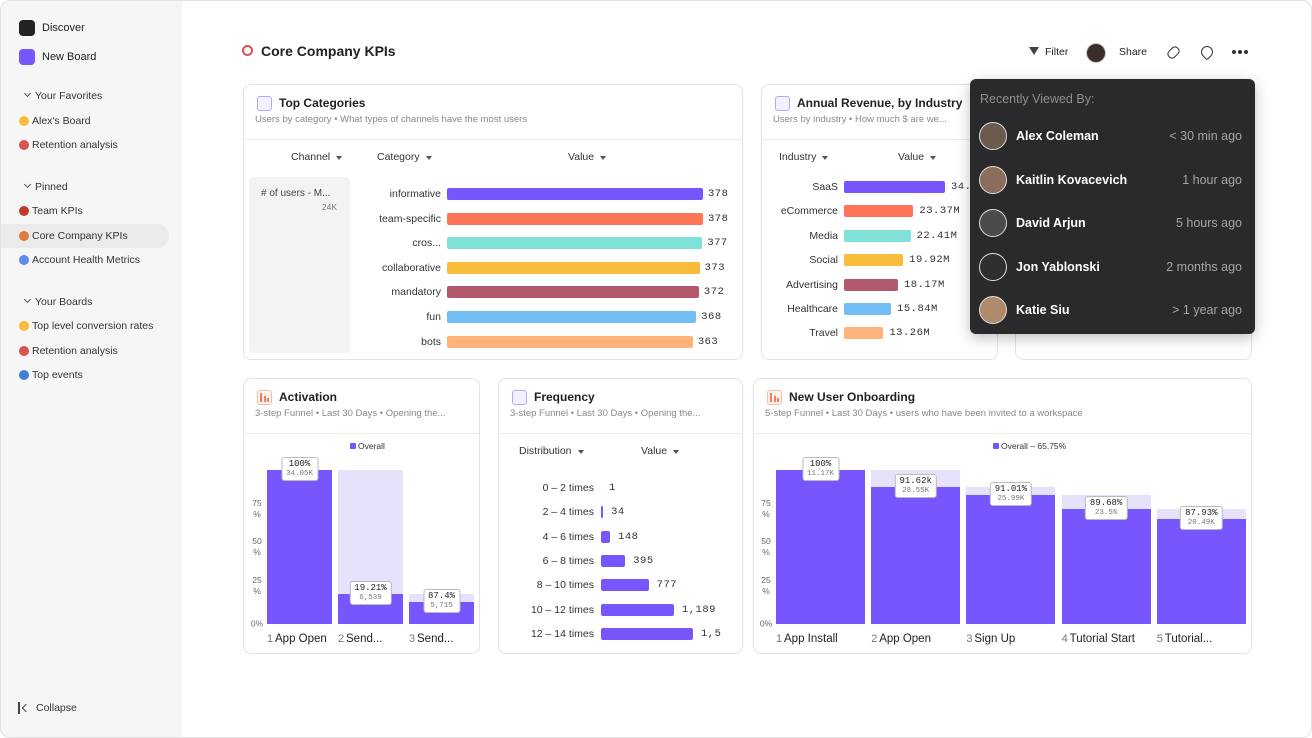 The width and height of the screenshot is (1312, 738). I want to click on row-label: 6 – 8 times, so click(568, 560).